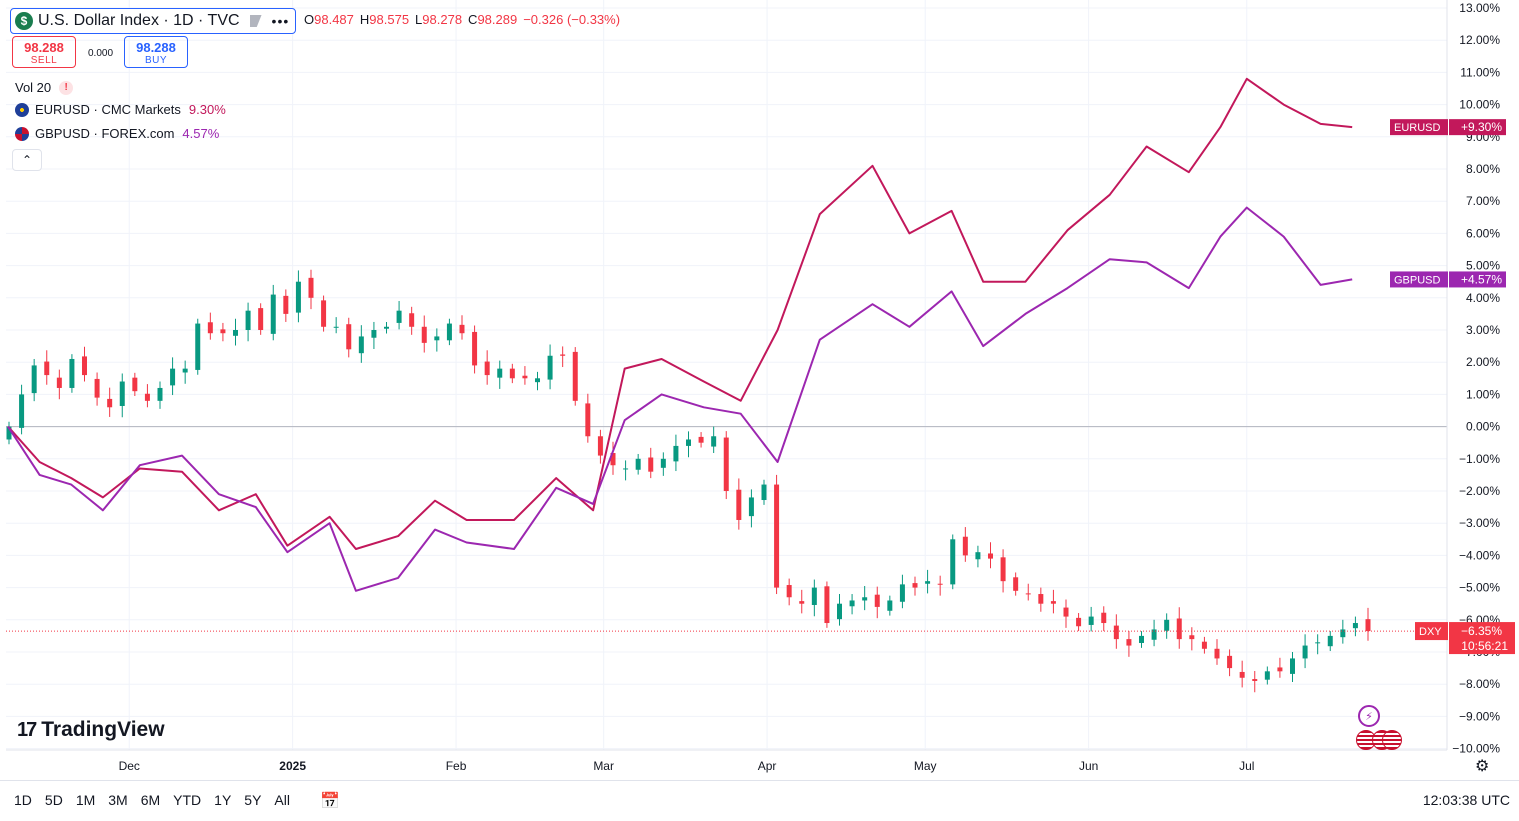 The image size is (1519, 821). Describe the element at coordinates (1392, 740) in the screenshot. I see `us-flag-event-icon` at that location.